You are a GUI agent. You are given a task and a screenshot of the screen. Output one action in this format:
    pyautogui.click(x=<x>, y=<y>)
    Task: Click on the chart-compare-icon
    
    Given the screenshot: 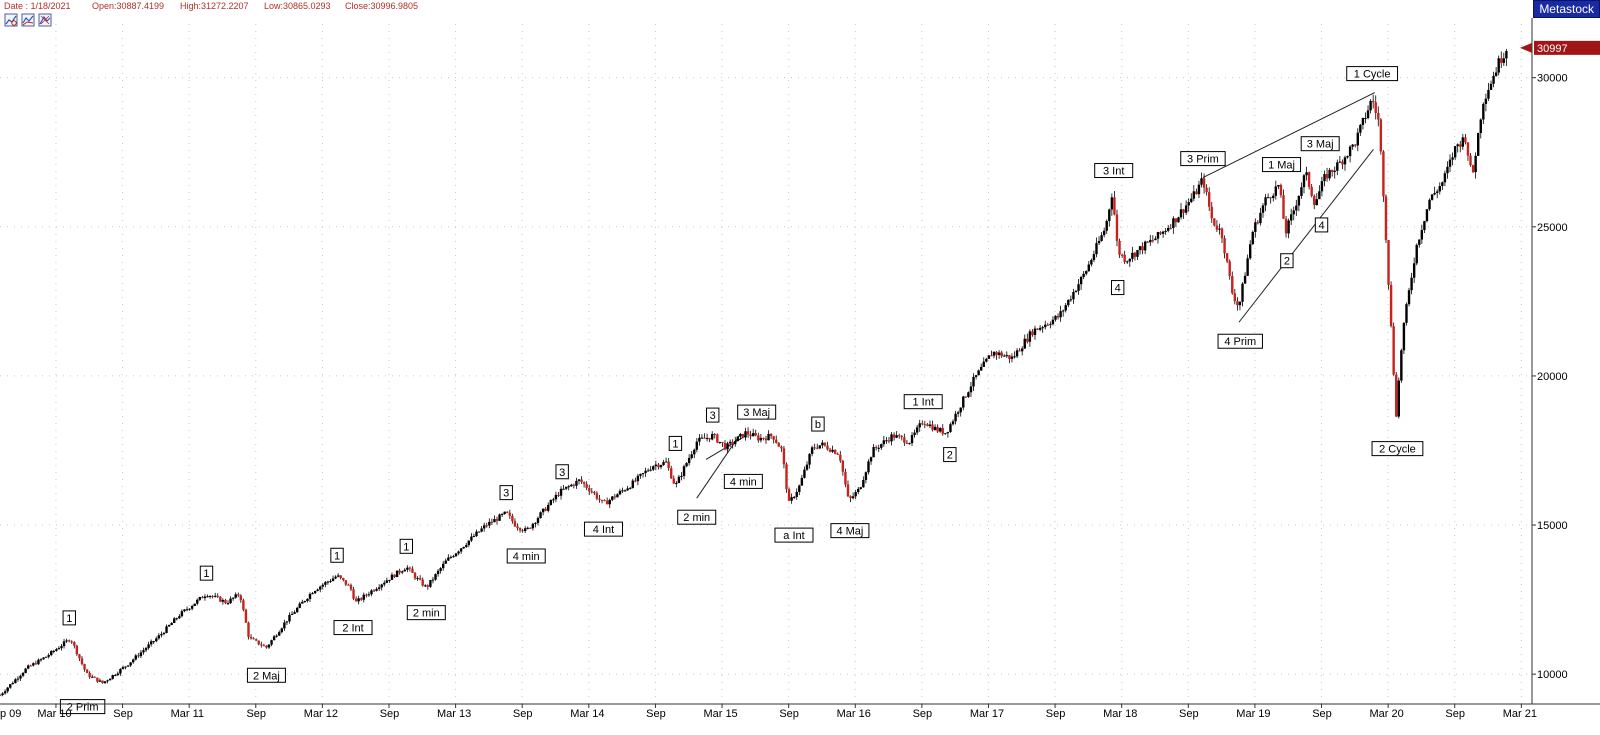 What is the action you would take?
    pyautogui.click(x=28, y=20)
    